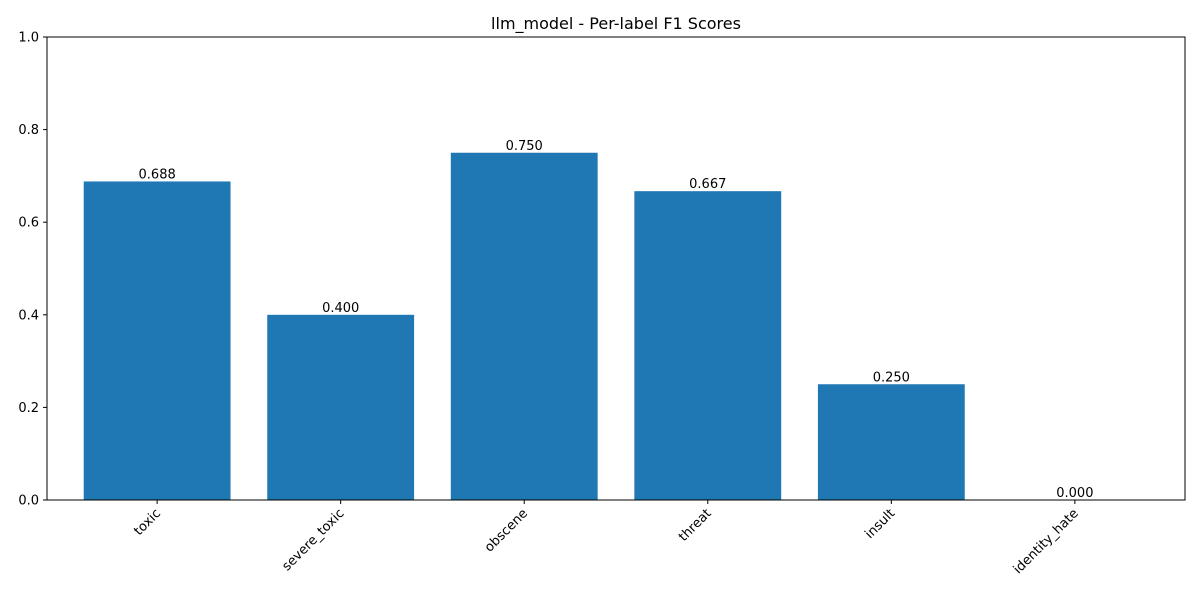 Image resolution: width=1200 pixels, height=604 pixels. What do you see at coordinates (340, 308) in the screenshot?
I see `value-label-severe_toxic: 0.400` at bounding box center [340, 308].